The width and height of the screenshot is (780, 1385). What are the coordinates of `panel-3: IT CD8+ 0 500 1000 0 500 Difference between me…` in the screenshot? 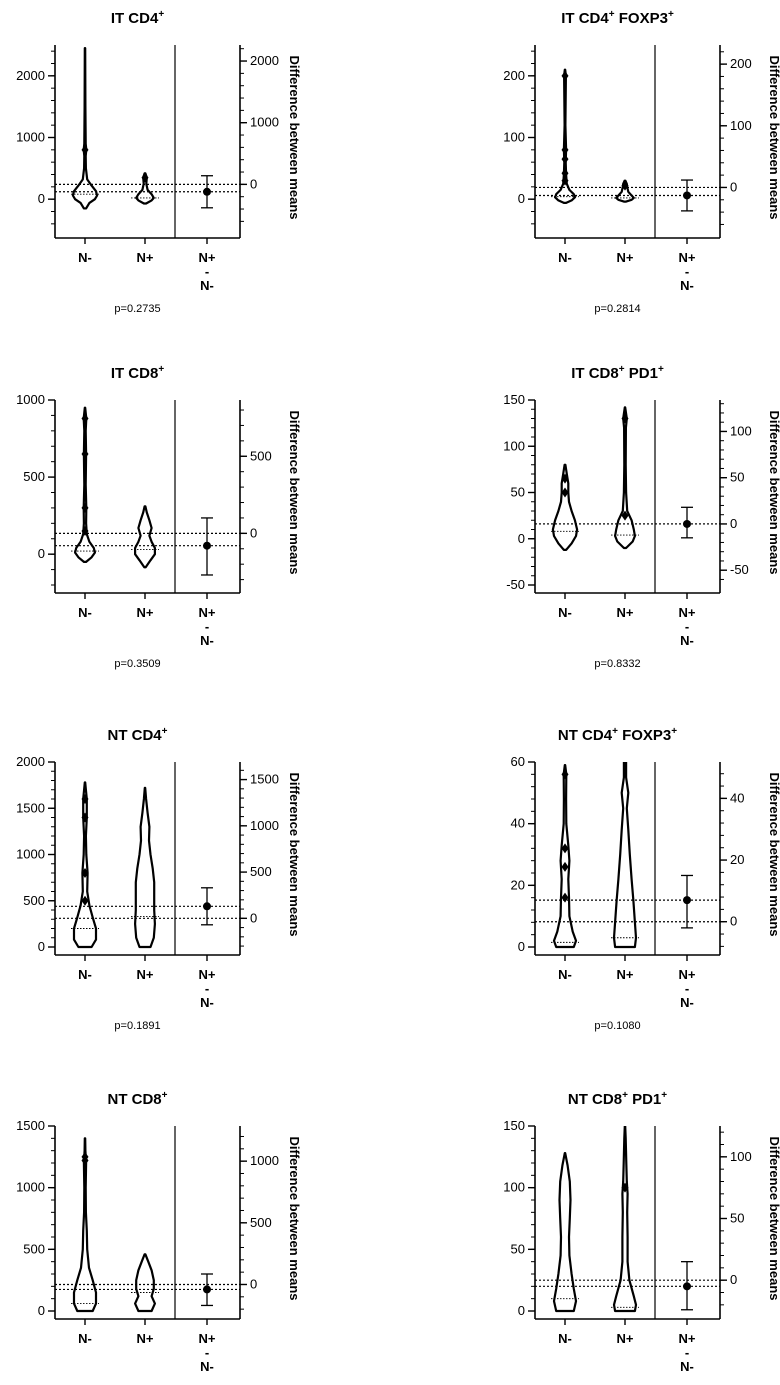 It's located at (159, 517).